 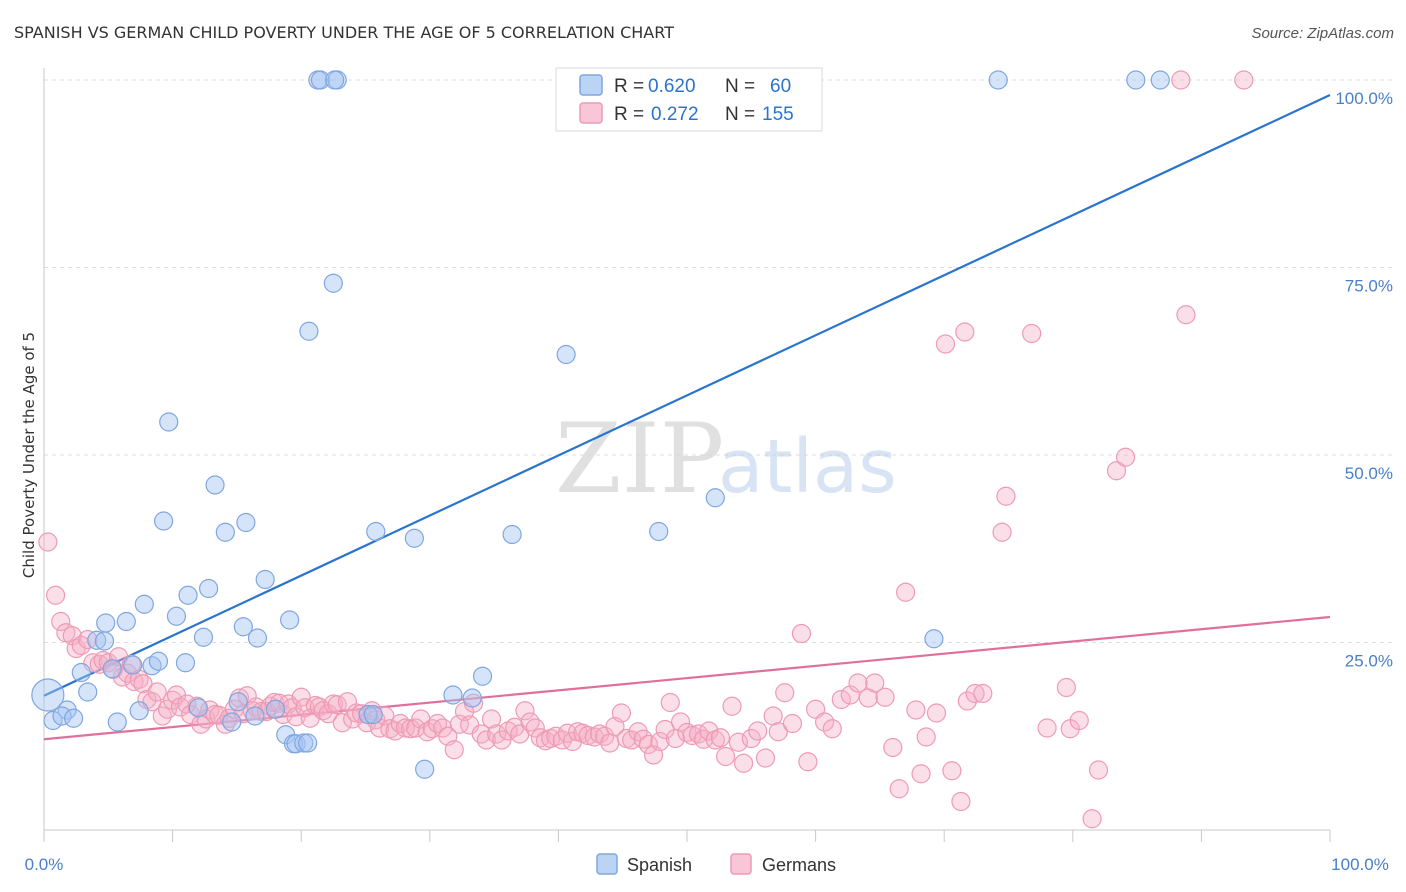 I want to click on x-axis-ticks, so click(x=687, y=836).